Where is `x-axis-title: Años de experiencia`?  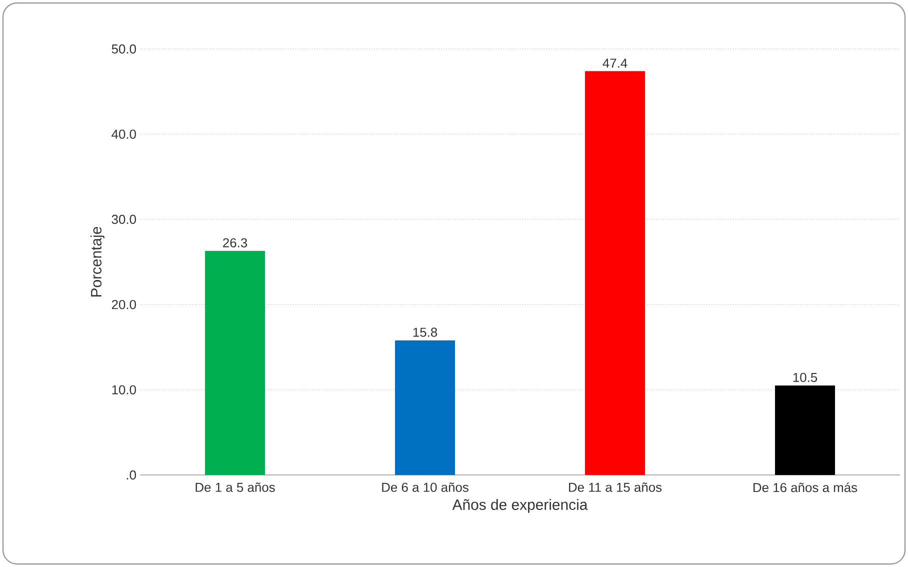
x-axis-title: Años de experiencia is located at coordinates (520, 506).